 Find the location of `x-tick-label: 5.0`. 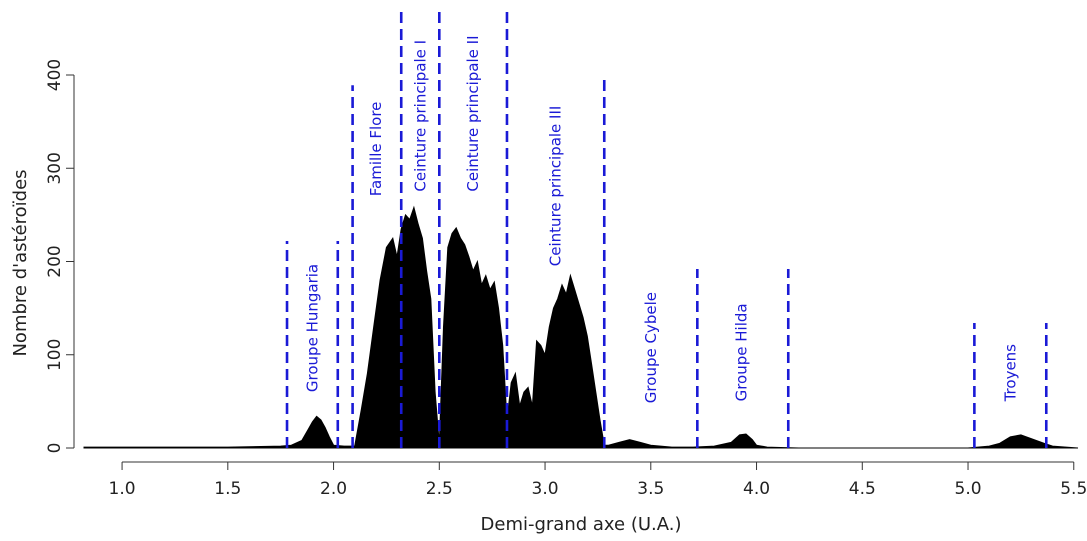

x-tick-label: 5.0 is located at coordinates (968, 489).